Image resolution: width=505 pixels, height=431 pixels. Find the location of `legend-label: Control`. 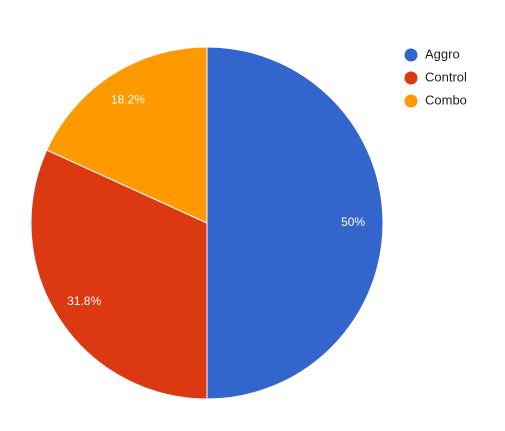

legend-label: Control is located at coordinates (446, 76).